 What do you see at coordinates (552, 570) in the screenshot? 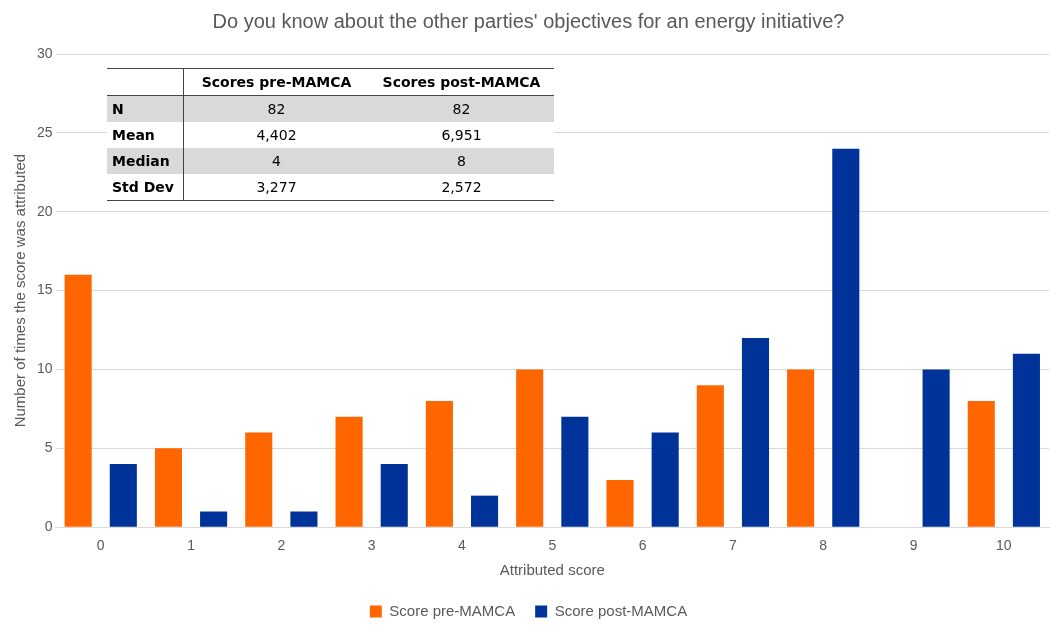
I see `x-axis-title: Attributed score` at bounding box center [552, 570].